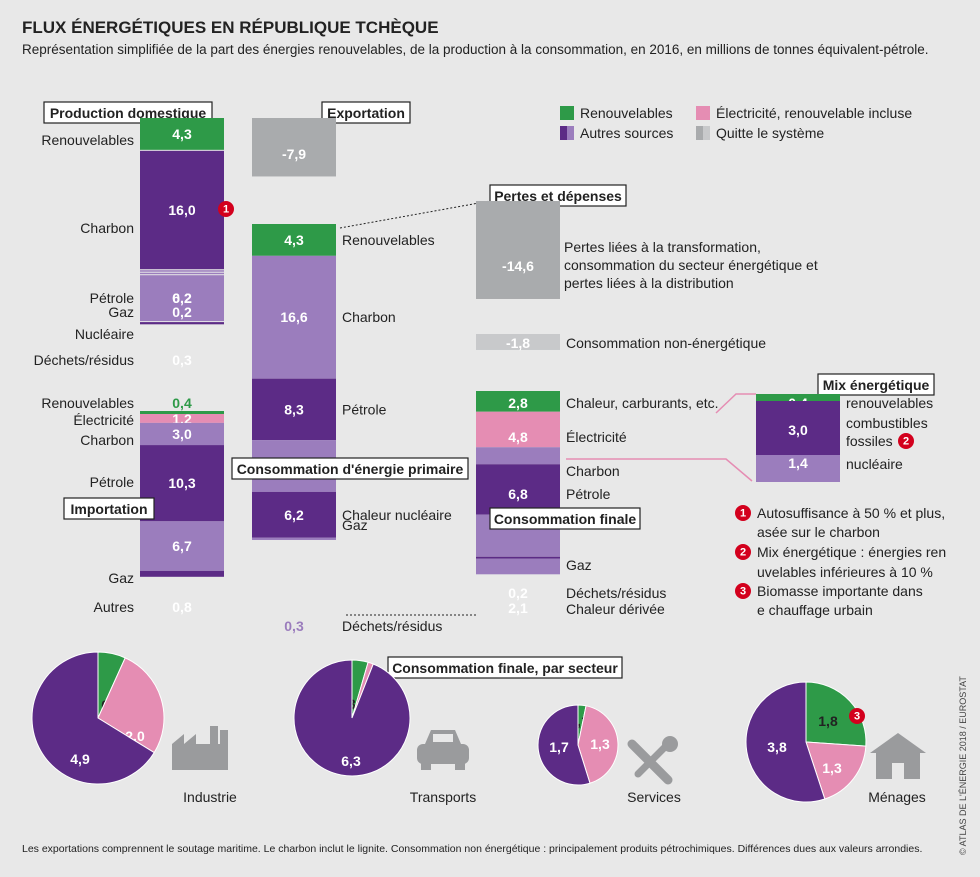  What do you see at coordinates (210, 797) in the screenshot?
I see `pie-caption: Industrie` at bounding box center [210, 797].